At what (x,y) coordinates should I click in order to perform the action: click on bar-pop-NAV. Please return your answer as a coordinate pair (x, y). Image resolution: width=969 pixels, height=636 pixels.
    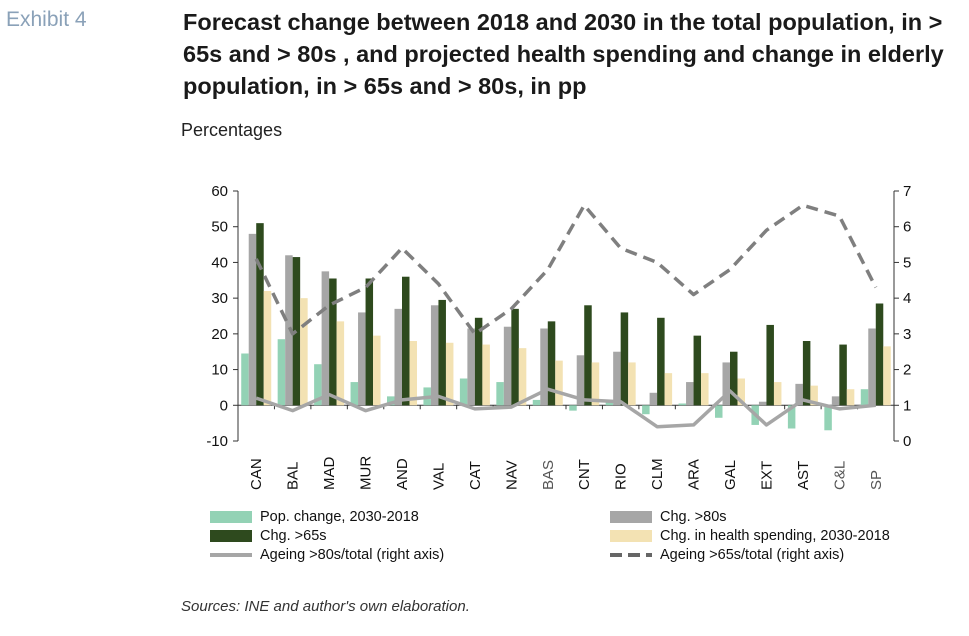
    Looking at the image, I should click on (500, 394).